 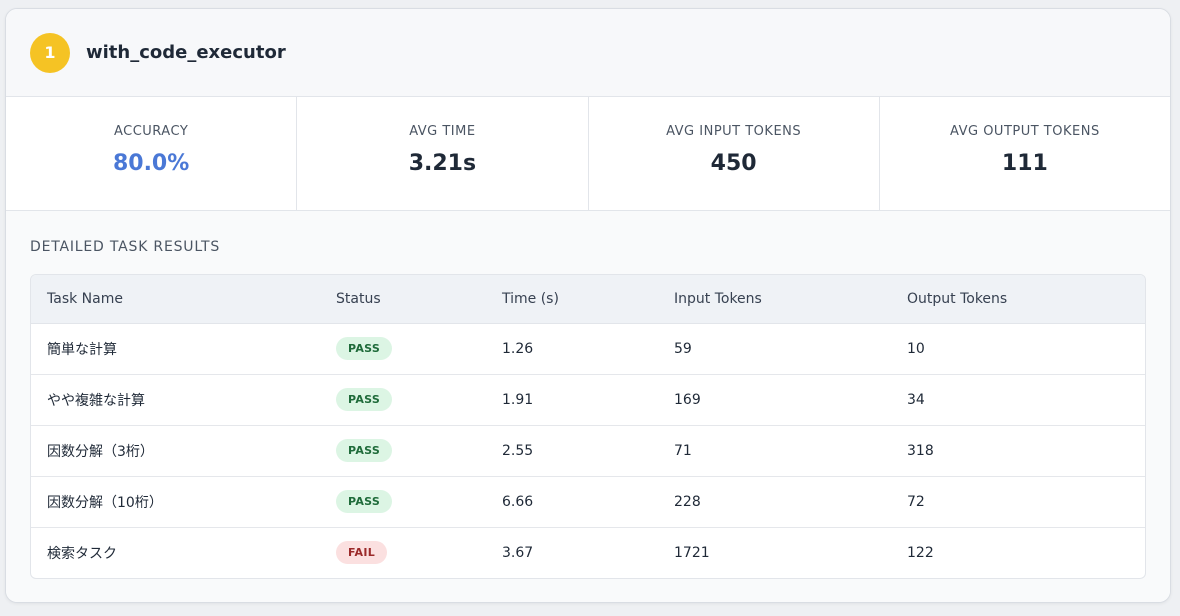 What do you see at coordinates (774, 349) in the screenshot?
I see `input-tokens-cell: 59` at bounding box center [774, 349].